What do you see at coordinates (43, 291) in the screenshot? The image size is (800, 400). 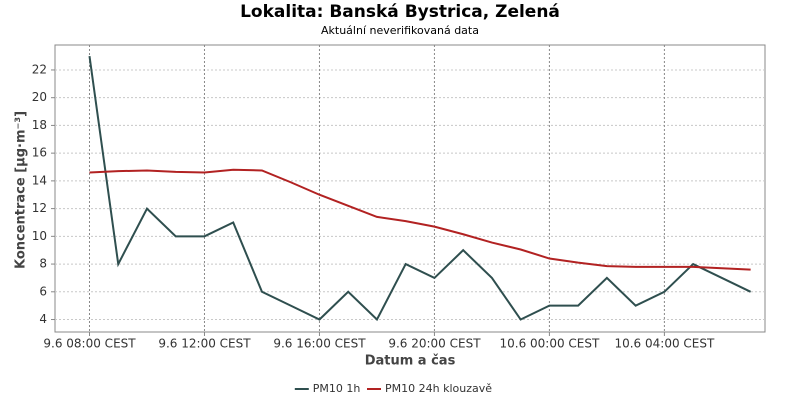 I see `y-tick-label: 6` at bounding box center [43, 291].